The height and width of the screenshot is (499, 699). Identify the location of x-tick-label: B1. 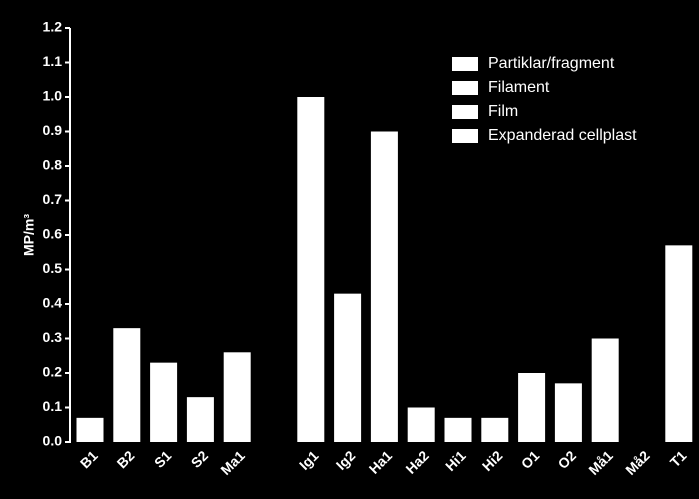
(89, 459).